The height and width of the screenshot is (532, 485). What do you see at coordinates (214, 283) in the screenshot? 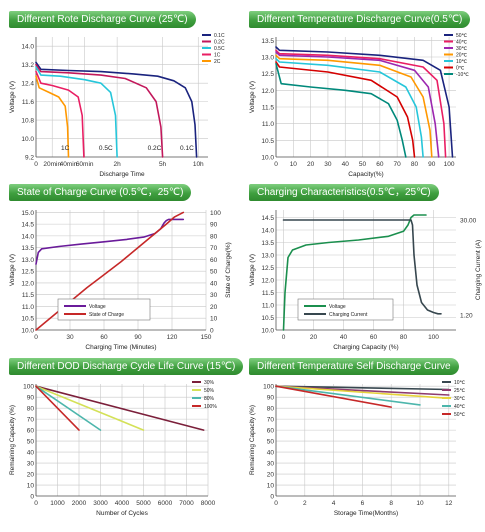
I see `y2-tick-label: 40` at bounding box center [214, 283].